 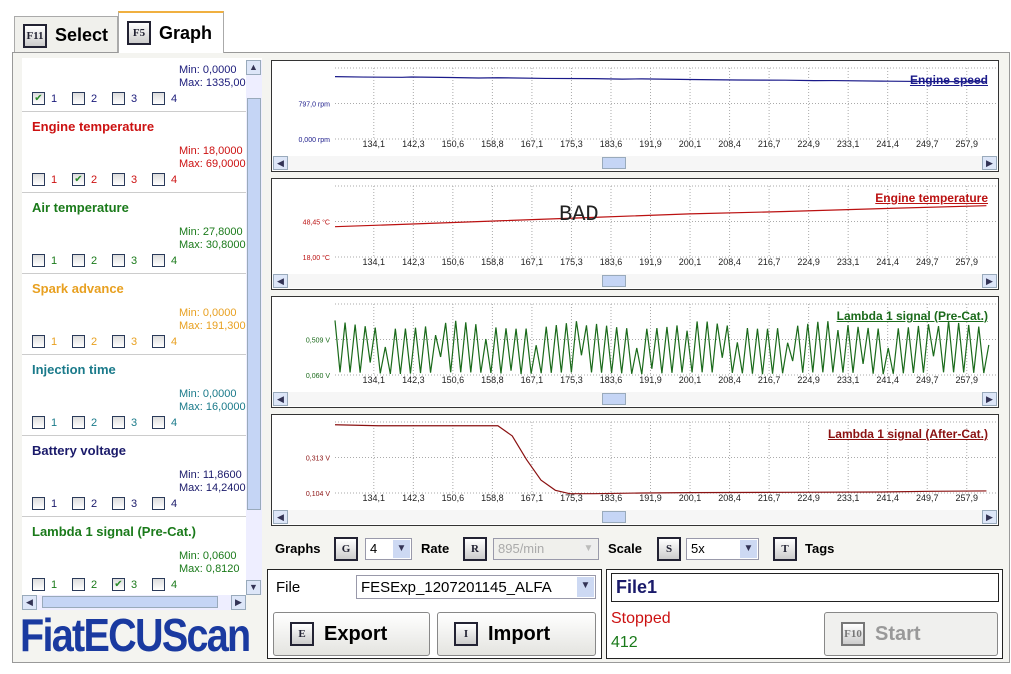 I want to click on graph-slot-checkbox: ✔ 3, so click(x=124, y=584).